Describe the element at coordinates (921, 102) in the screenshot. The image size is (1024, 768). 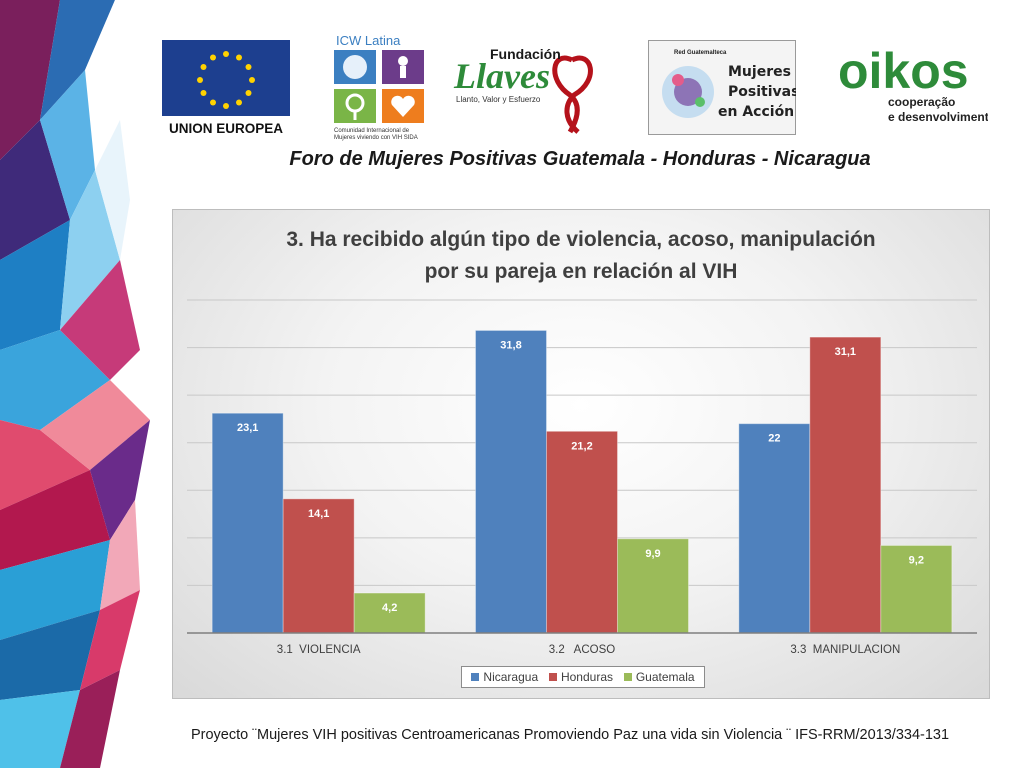
I see `oikos-logo-line1: cooperação` at that location.